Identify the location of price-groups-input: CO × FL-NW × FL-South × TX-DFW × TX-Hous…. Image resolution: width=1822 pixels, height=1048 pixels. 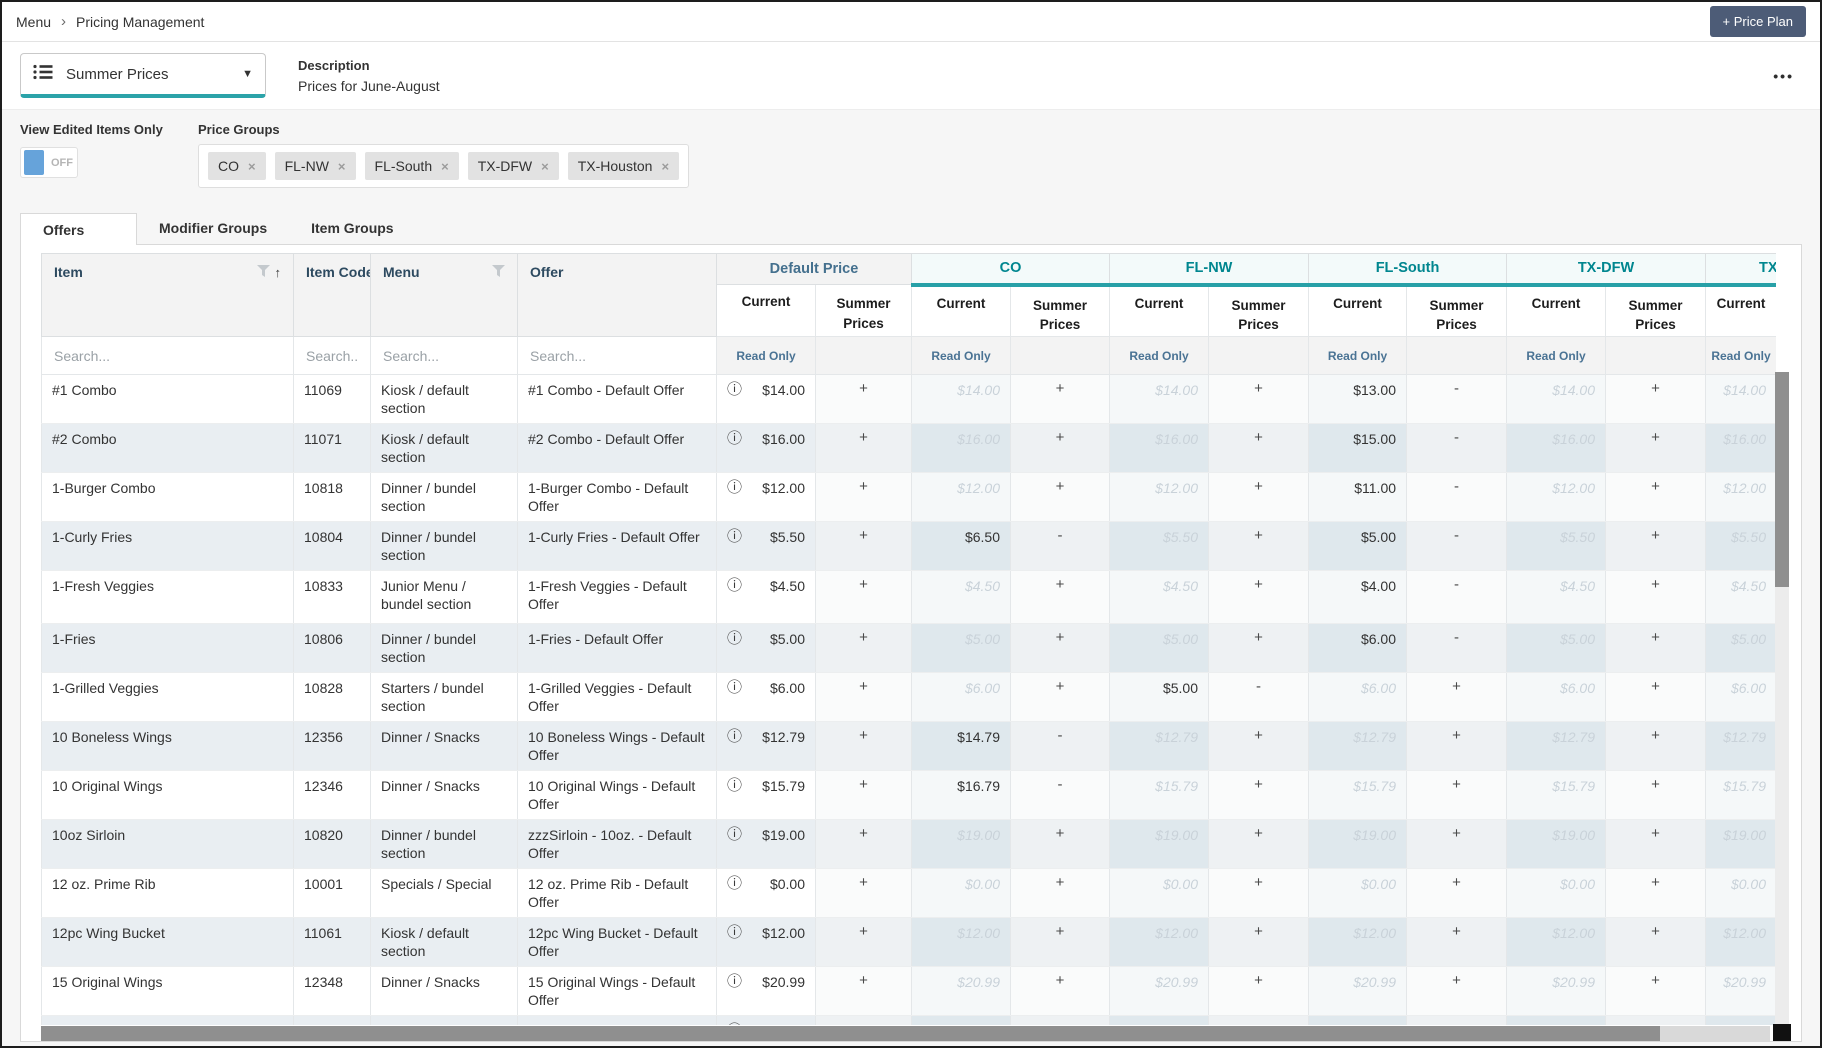
(444, 166).